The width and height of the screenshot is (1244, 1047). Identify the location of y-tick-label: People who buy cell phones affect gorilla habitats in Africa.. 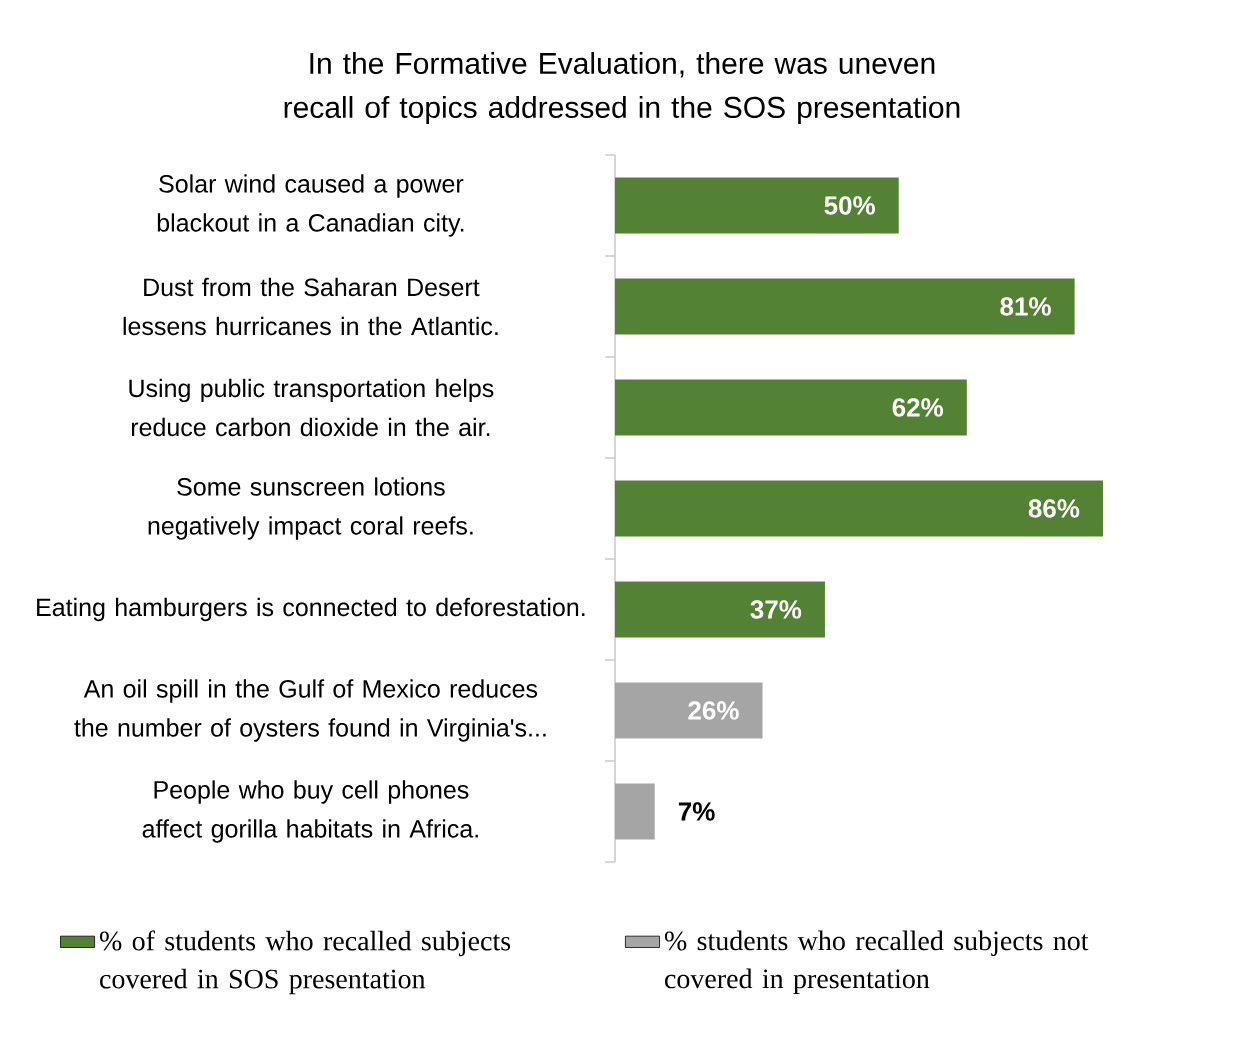
(310, 811).